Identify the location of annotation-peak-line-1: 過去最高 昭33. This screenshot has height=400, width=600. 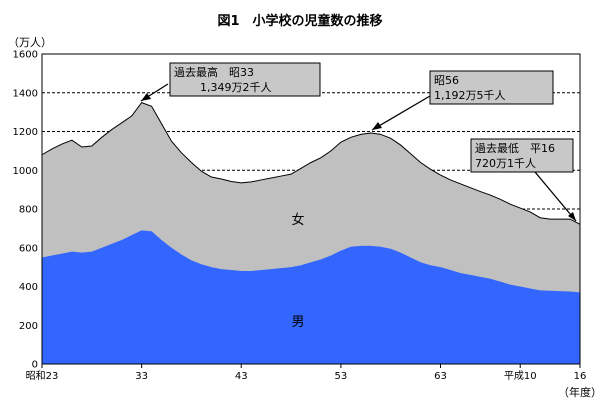
(214, 72).